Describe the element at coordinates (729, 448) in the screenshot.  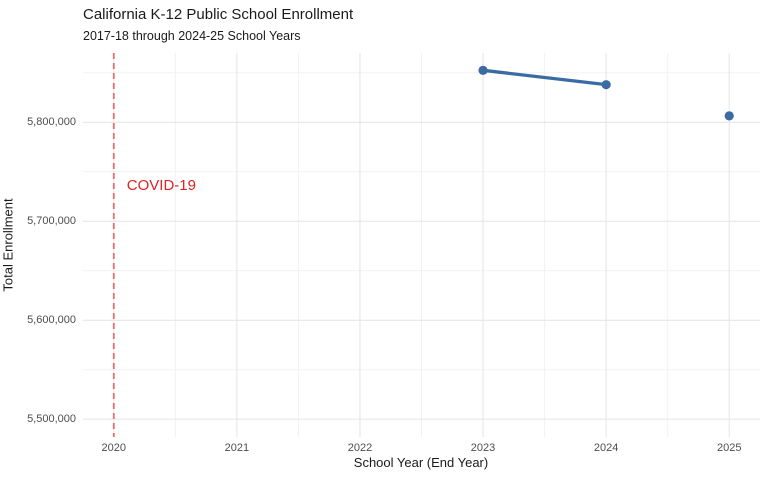
I see `x-tick-label: 2025` at that location.